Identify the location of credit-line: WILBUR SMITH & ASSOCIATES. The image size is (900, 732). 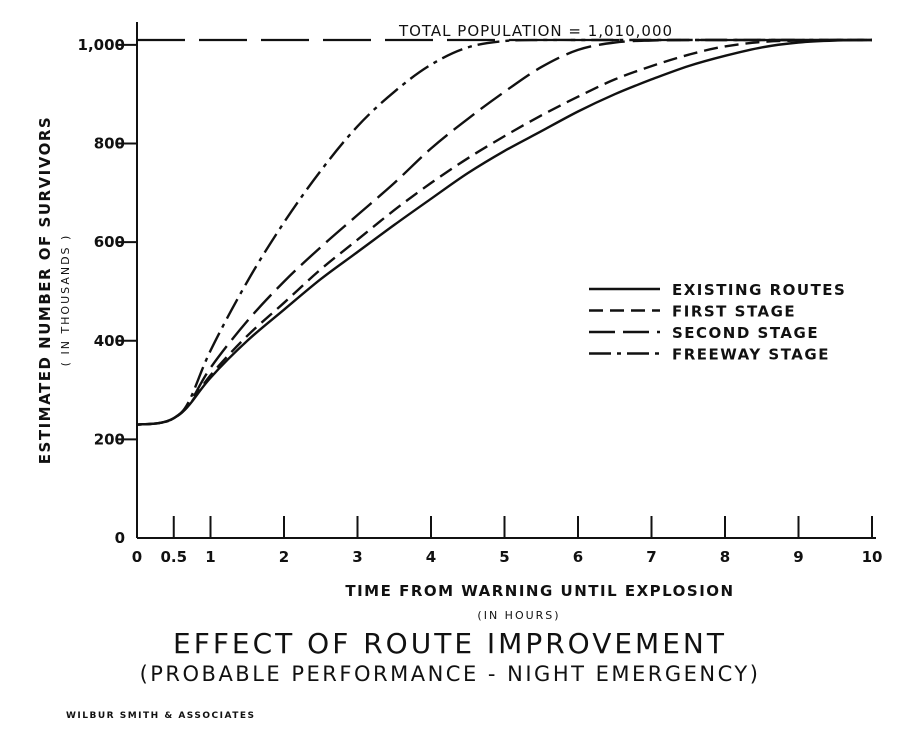
(161, 716).